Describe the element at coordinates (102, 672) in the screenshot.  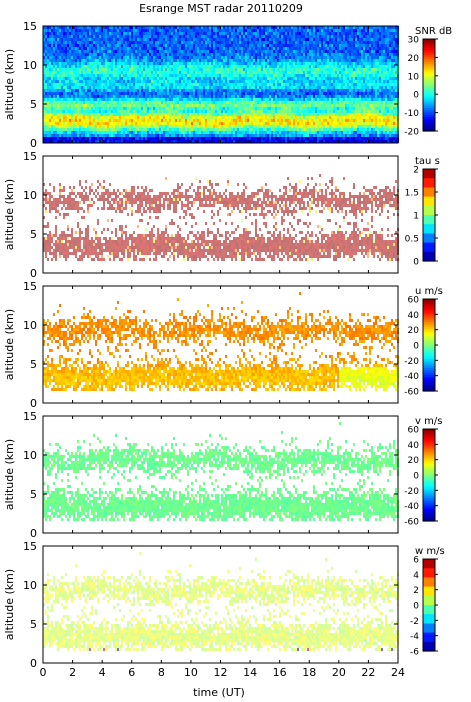
I see `x-tick-label: 4` at that location.